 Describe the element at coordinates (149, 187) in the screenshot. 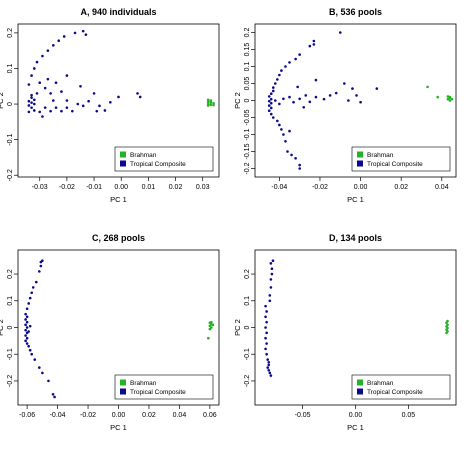

I see `x-tick-label: 0.01` at that location.